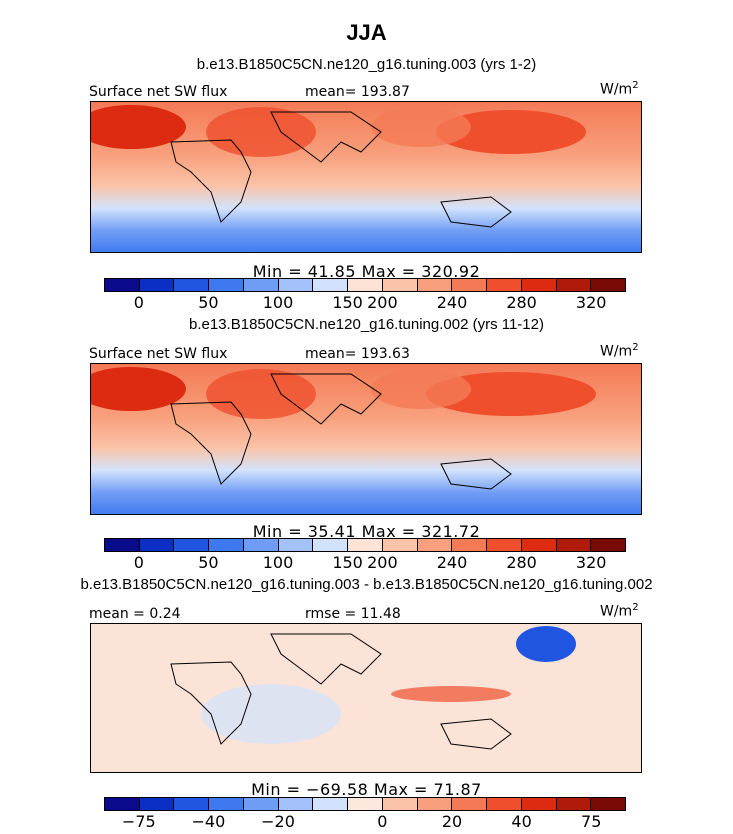  Describe the element at coordinates (261, 132) in the screenshot. I see `panel-1-hot-sahara` at that location.